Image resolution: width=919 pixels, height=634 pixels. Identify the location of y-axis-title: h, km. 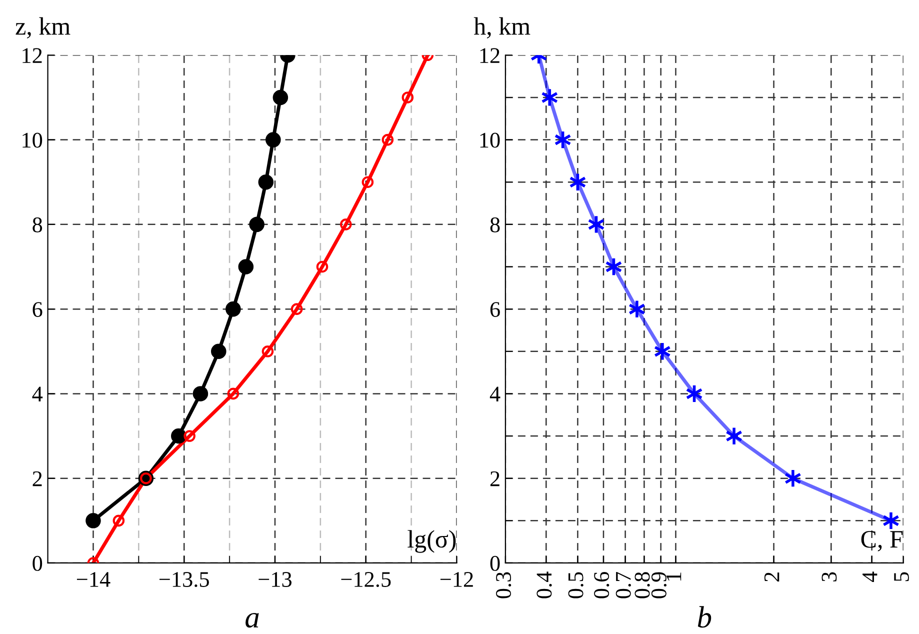
(502, 27).